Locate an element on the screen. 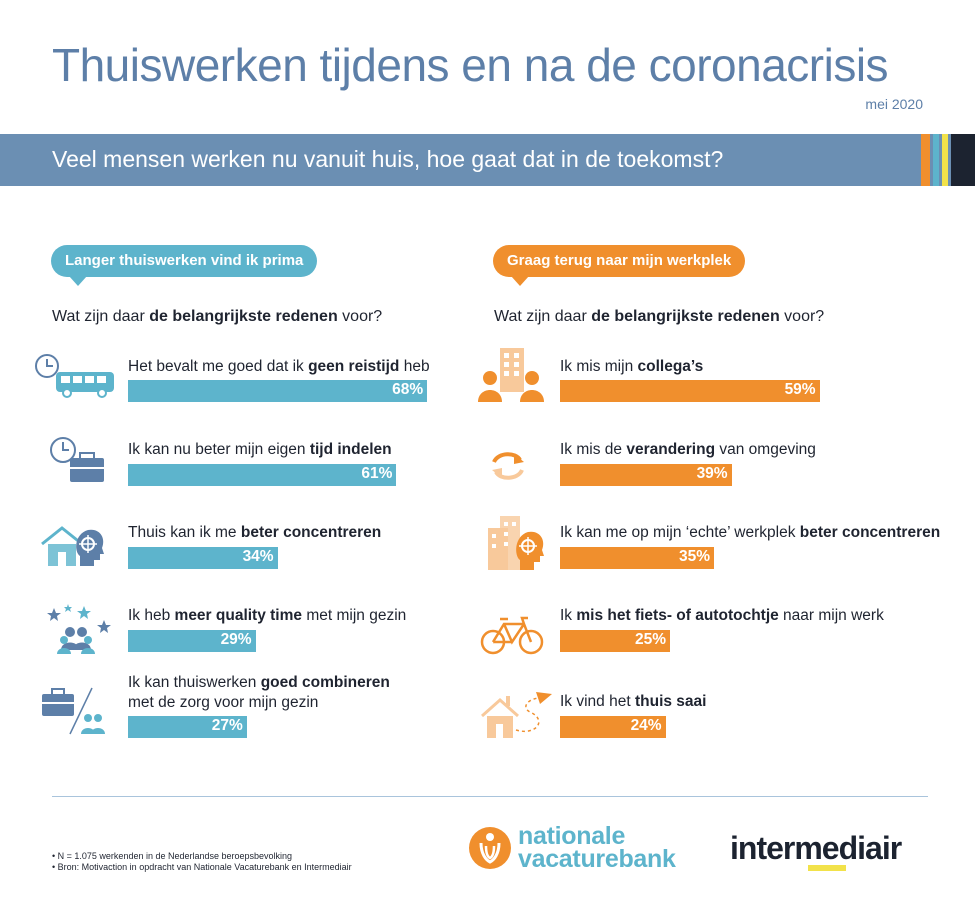 Image resolution: width=975 pixels, height=900 pixels. left-bar-3-value: 34% is located at coordinates (258, 556).